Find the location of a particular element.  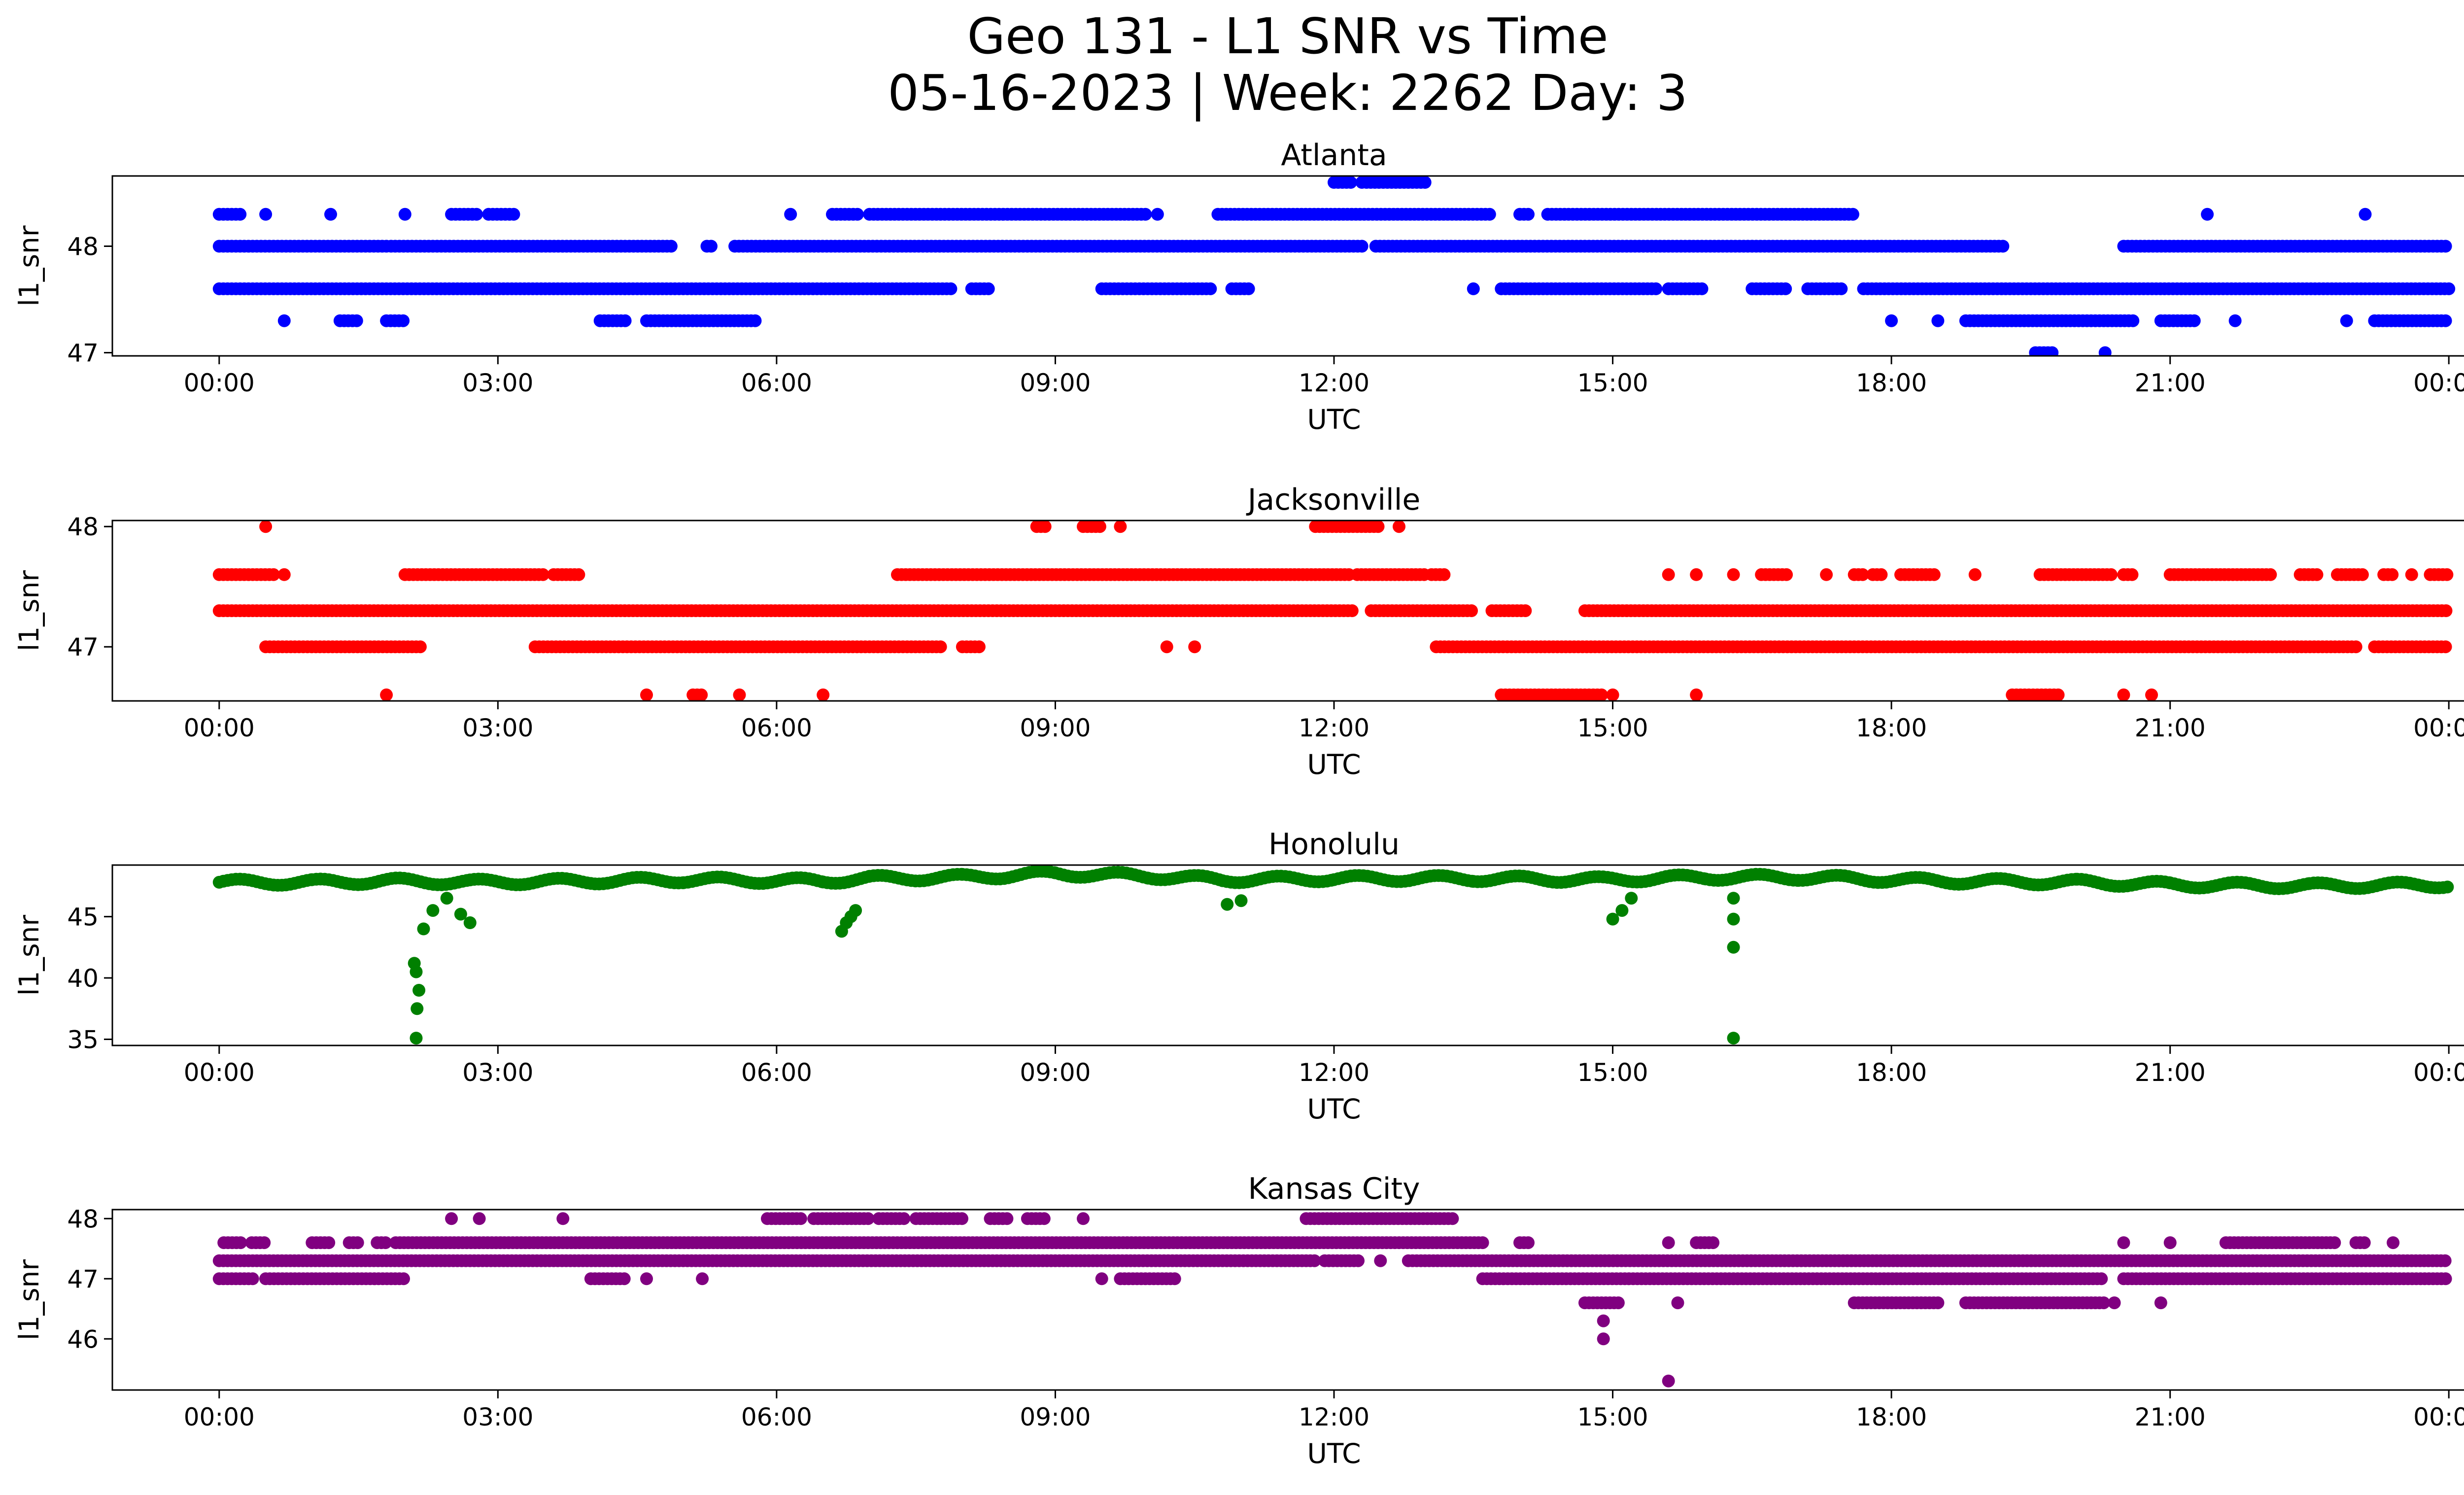

y-tick-label: 45 is located at coordinates (83, 917).